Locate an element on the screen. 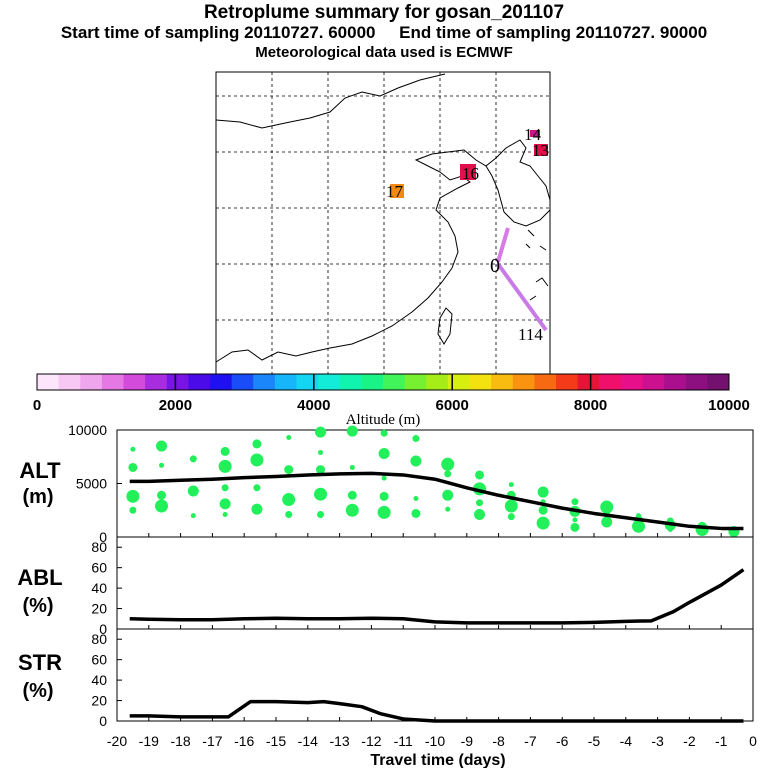 This screenshot has width=768, height=768. panel-label: STR is located at coordinates (40, 662).